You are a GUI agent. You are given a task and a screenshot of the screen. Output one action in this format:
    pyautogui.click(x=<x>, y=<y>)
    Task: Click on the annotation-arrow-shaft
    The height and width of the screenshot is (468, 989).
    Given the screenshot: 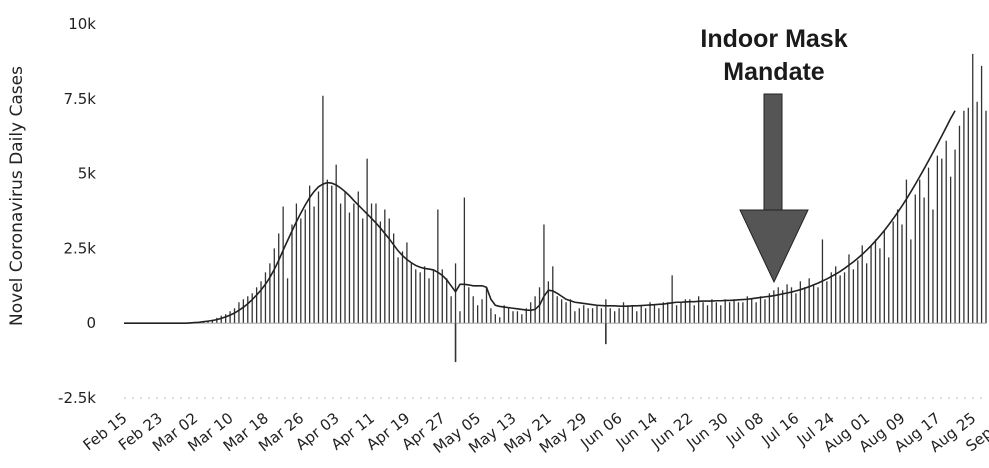 What is the action you would take?
    pyautogui.click(x=773, y=152)
    